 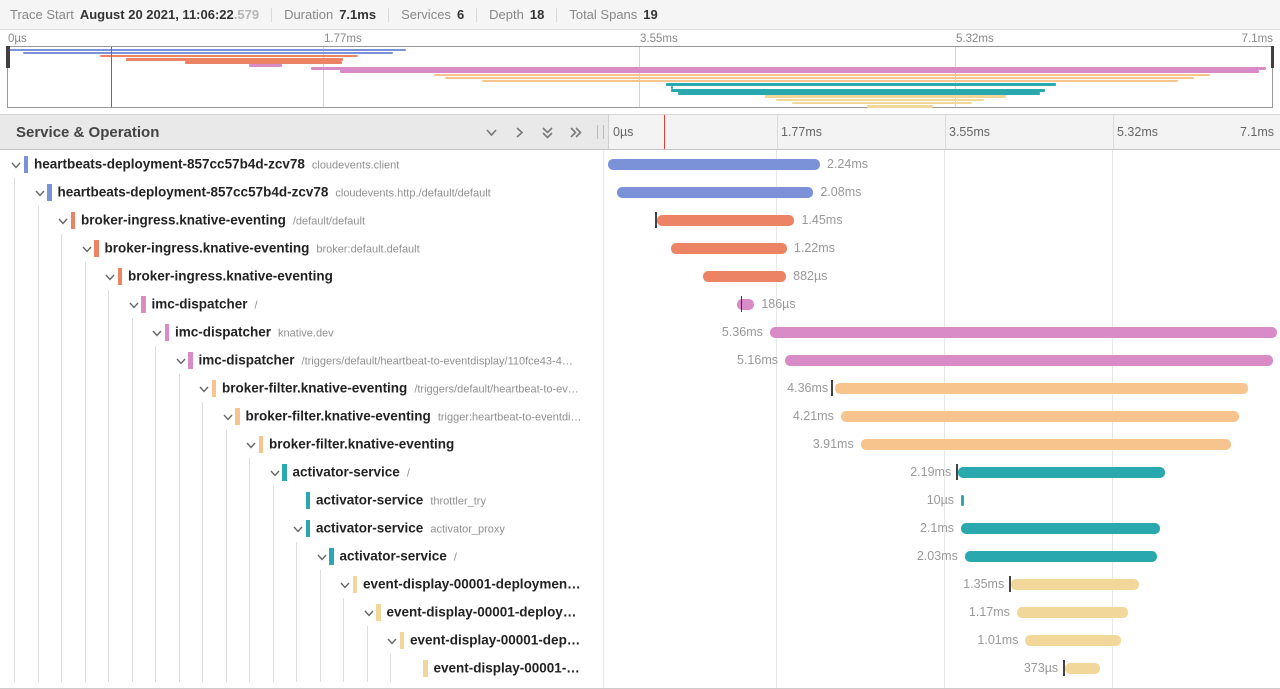 What do you see at coordinates (640, 472) in the screenshot?
I see `span-row: activator-service/2.19ms` at bounding box center [640, 472].